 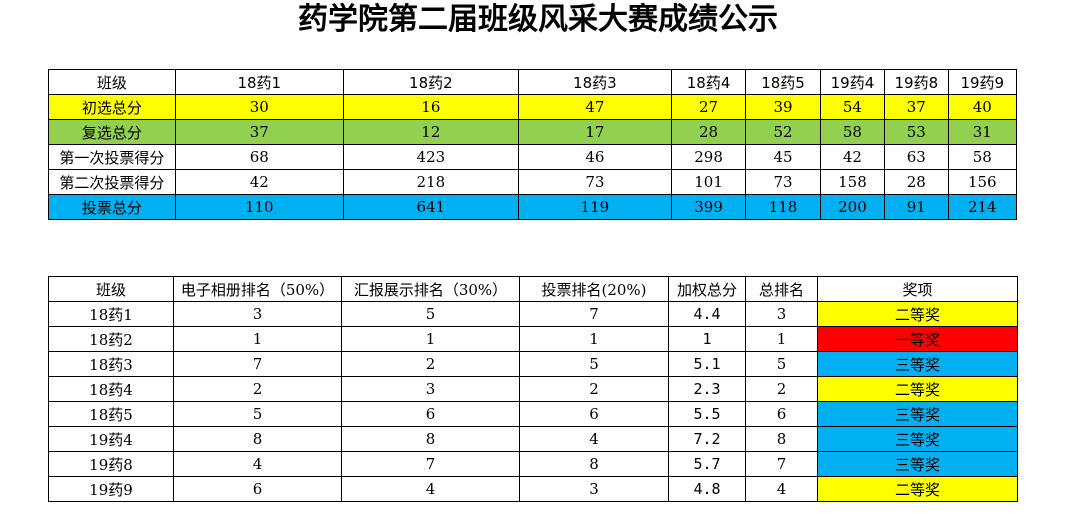 What do you see at coordinates (783, 82) in the screenshot?
I see `class-header: 18药5` at bounding box center [783, 82].